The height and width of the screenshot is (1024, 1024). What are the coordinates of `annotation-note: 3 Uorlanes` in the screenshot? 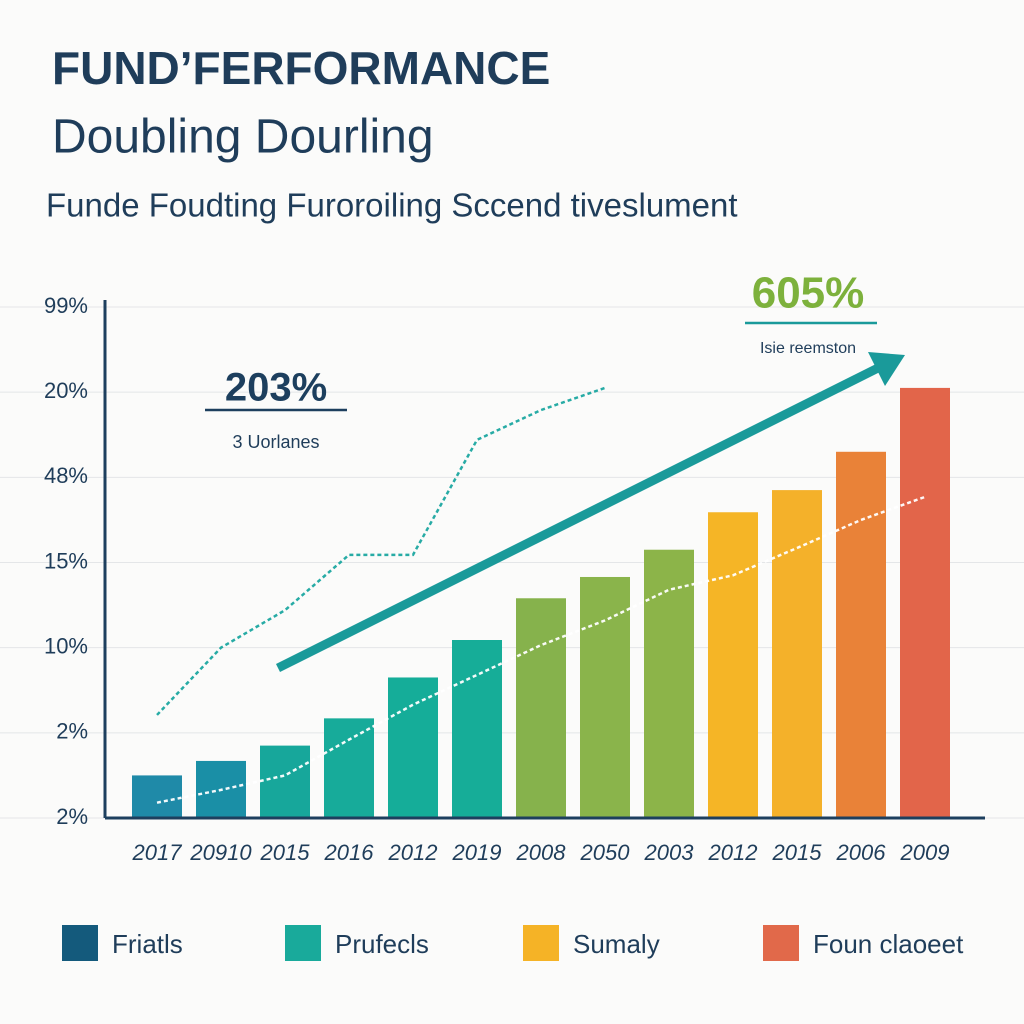 It's located at (275, 442).